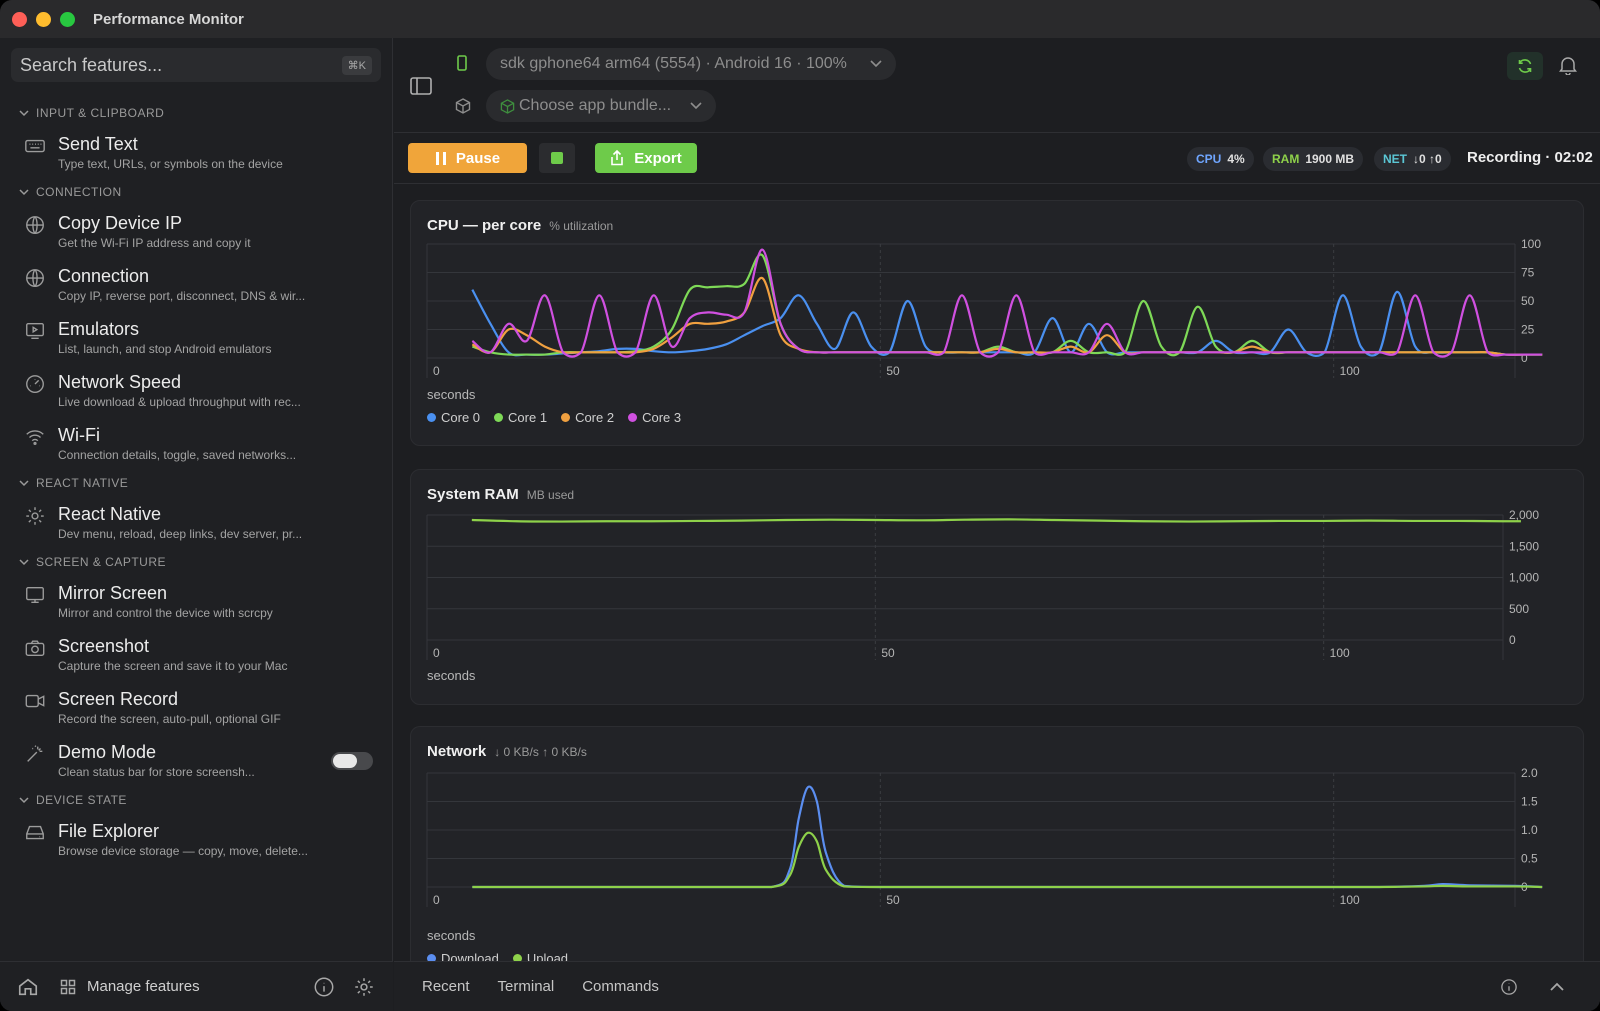 Image resolution: width=1600 pixels, height=1011 pixels. I want to click on ram-x-axis-label: seconds, so click(451, 675).